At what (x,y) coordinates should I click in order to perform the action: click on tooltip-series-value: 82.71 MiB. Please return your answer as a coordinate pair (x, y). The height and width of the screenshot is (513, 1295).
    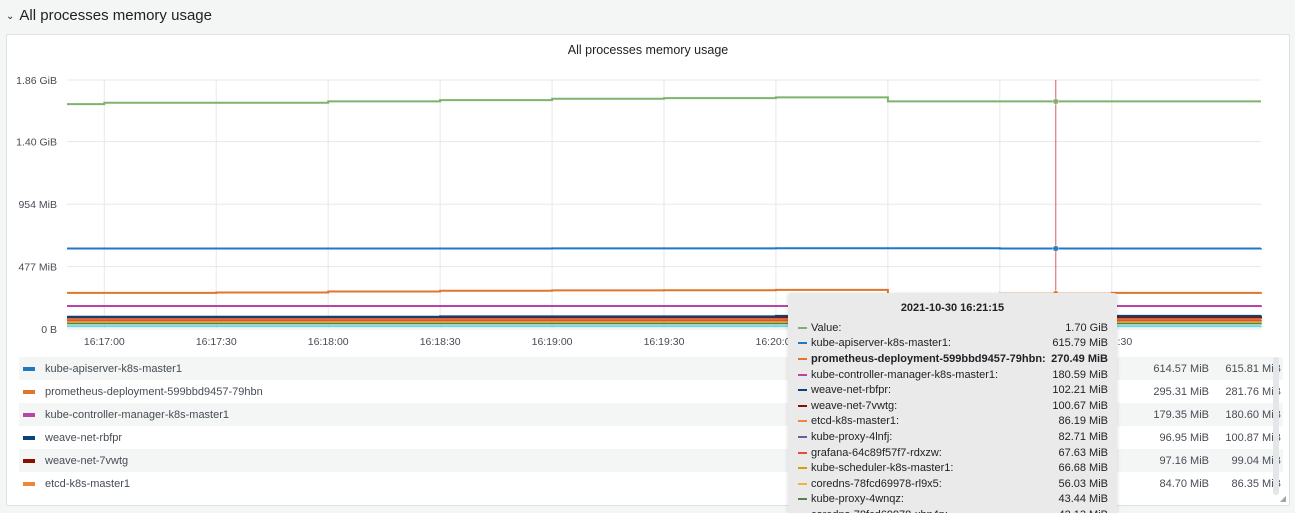
    Looking at the image, I should click on (1083, 436).